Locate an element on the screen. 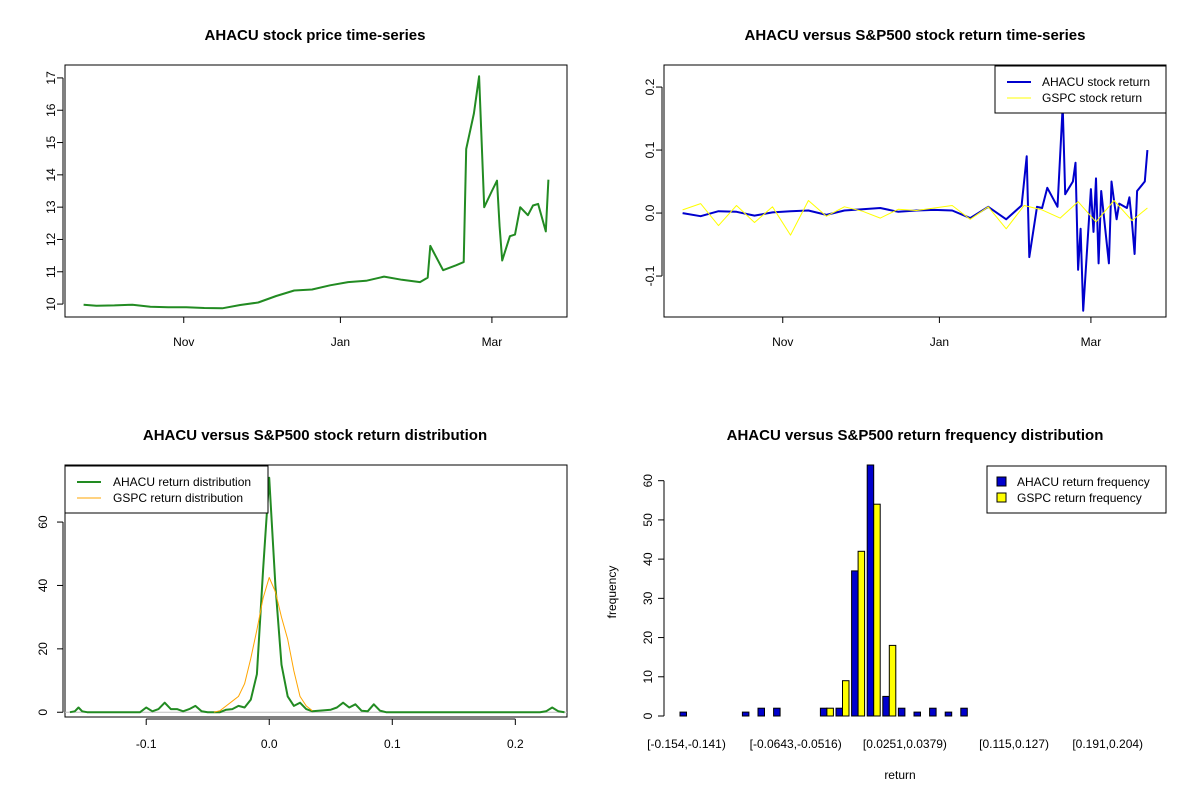 This screenshot has height=800, width=1200. y-tick-label: 17 is located at coordinates (51, 78).